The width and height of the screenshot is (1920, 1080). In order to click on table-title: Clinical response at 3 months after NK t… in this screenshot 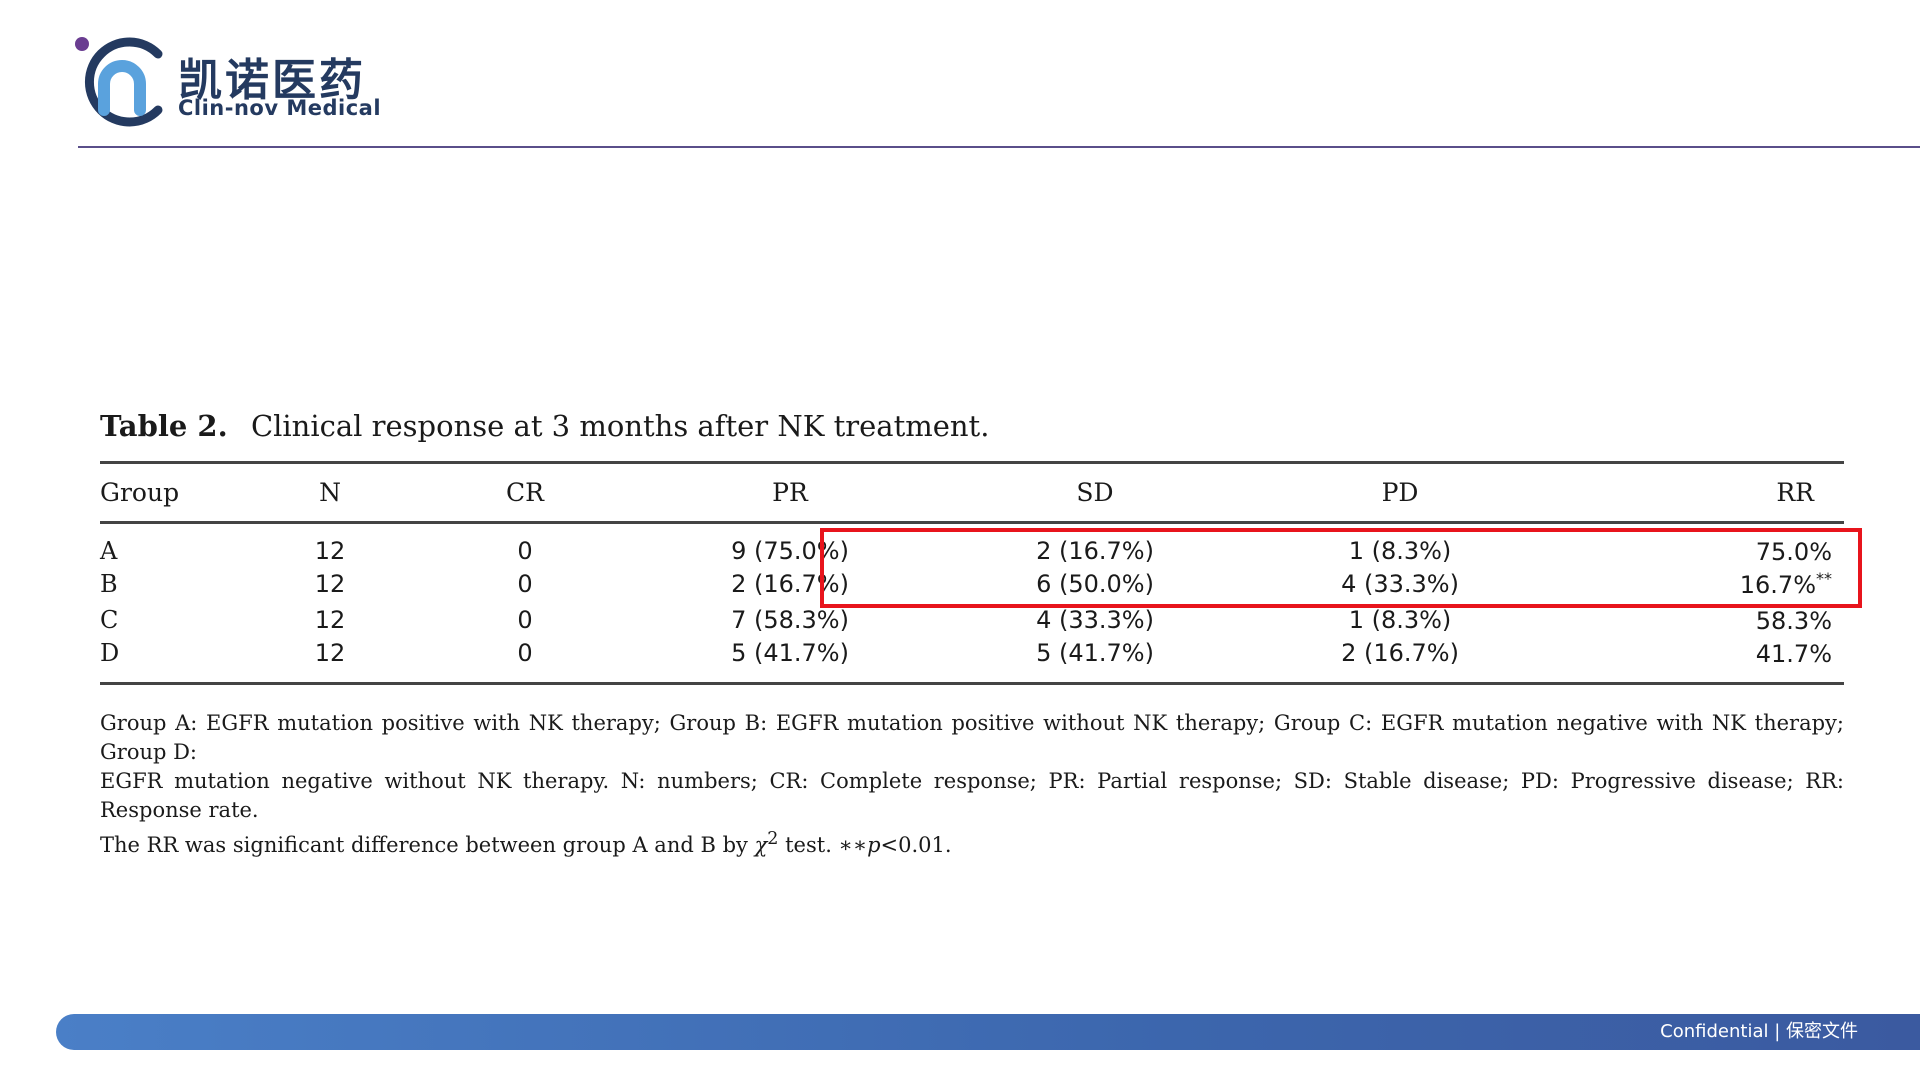, I will do `click(620, 426)`.